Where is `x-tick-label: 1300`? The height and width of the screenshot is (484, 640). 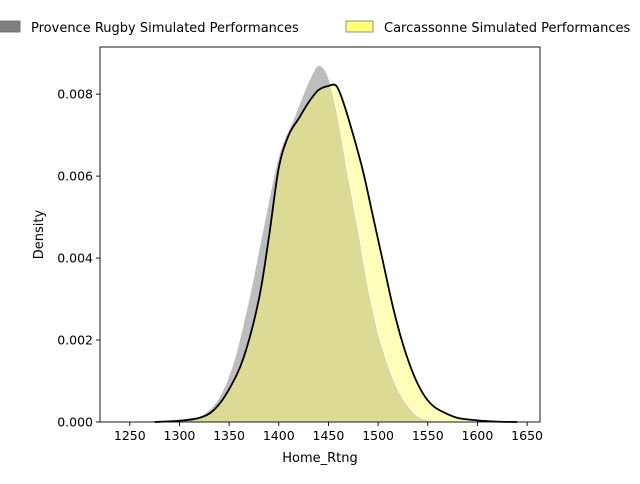
x-tick-label: 1300 is located at coordinates (180, 435).